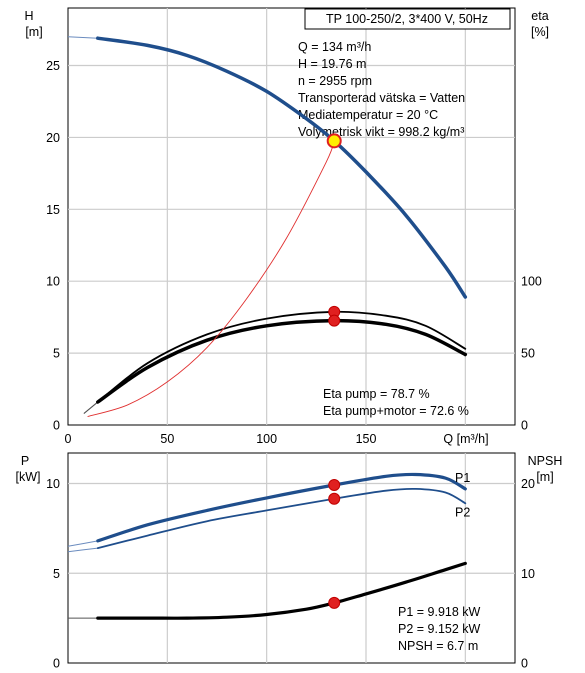 This screenshot has height=673, width=585. Describe the element at coordinates (381, 132) in the screenshot. I see `top-info-line: Volymetrisk vikt = 998.2 kg/m³` at that location.